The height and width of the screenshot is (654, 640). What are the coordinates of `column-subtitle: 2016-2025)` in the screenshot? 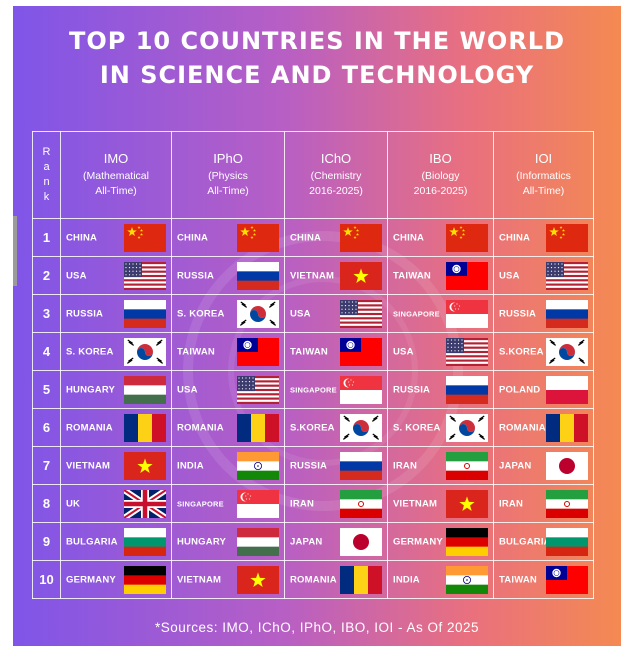 It's located at (336, 191).